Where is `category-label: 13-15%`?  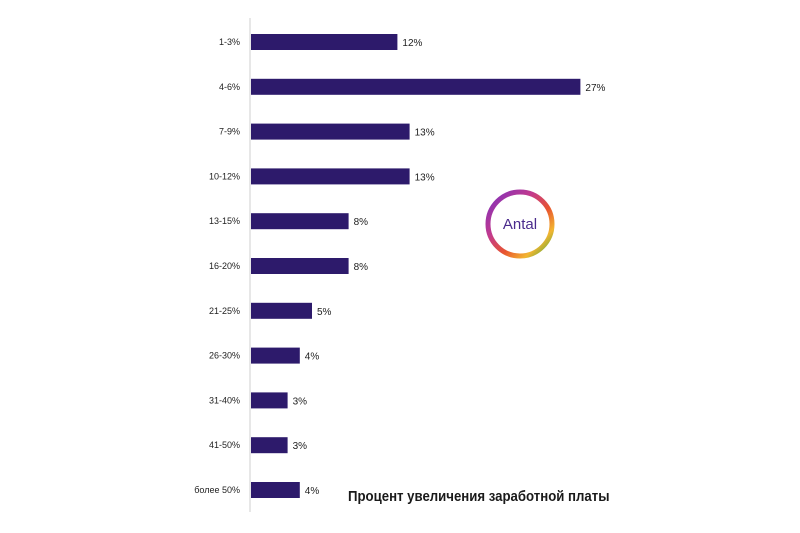 category-label: 13-15% is located at coordinates (224, 221).